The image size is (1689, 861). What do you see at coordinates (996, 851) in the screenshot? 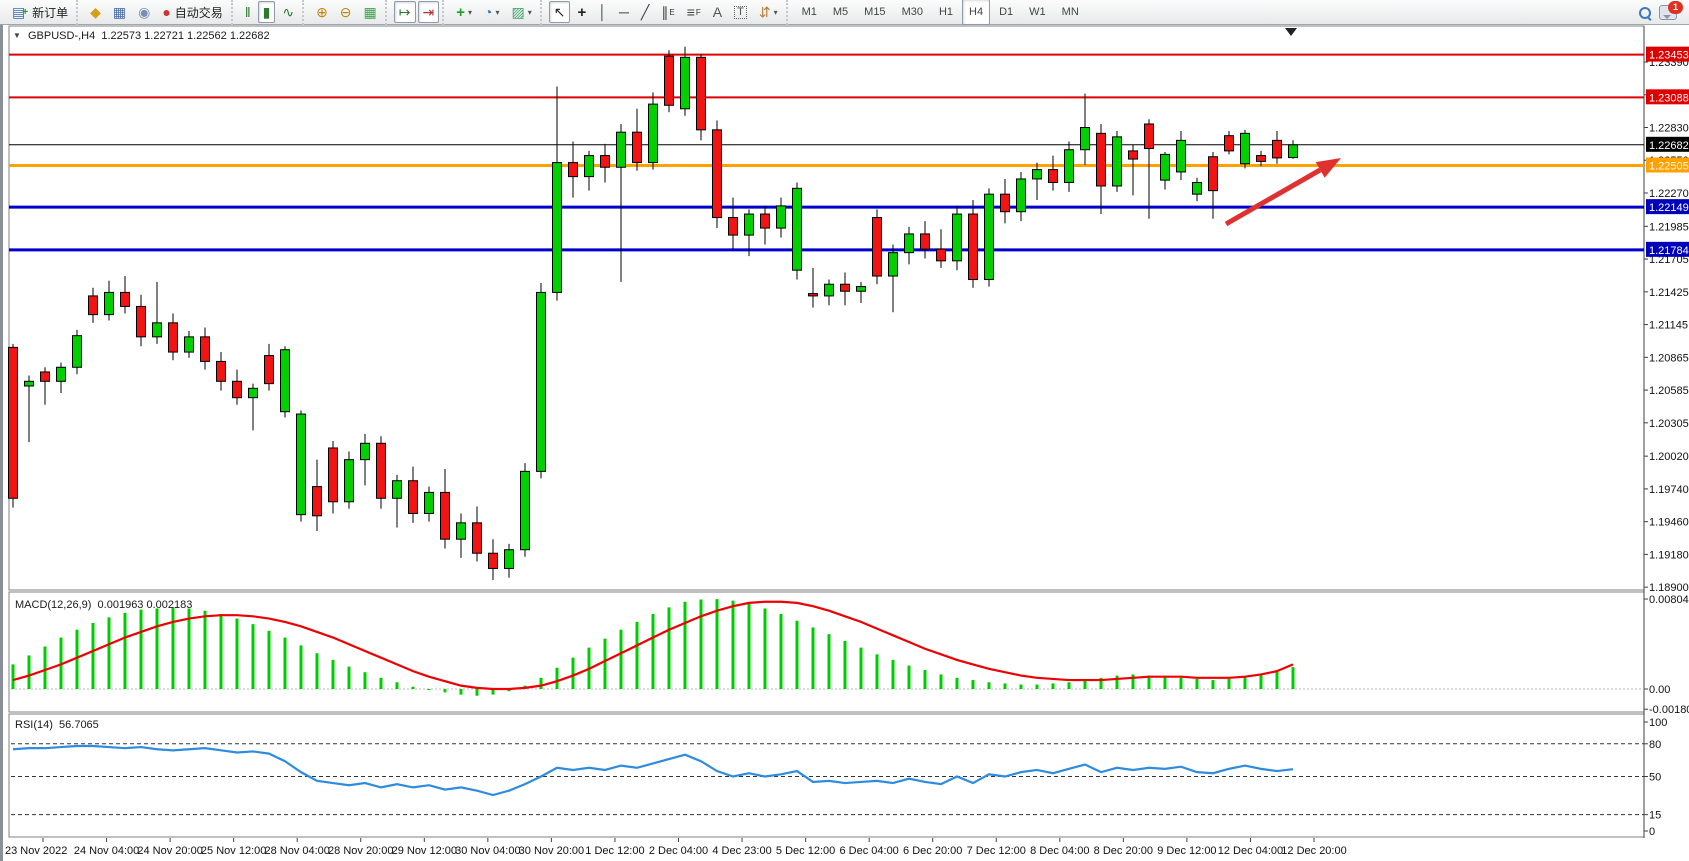
I see `time-tick-label: 7 Dec 12:00` at bounding box center [996, 851].